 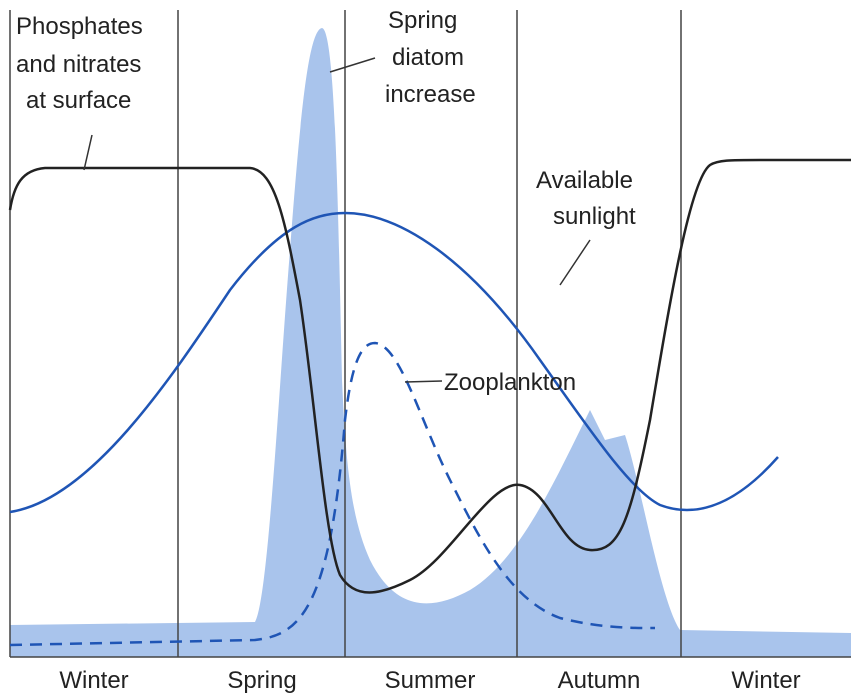 I want to click on season-labels: Winter Spring Summer Autumn Winter, so click(x=429, y=680).